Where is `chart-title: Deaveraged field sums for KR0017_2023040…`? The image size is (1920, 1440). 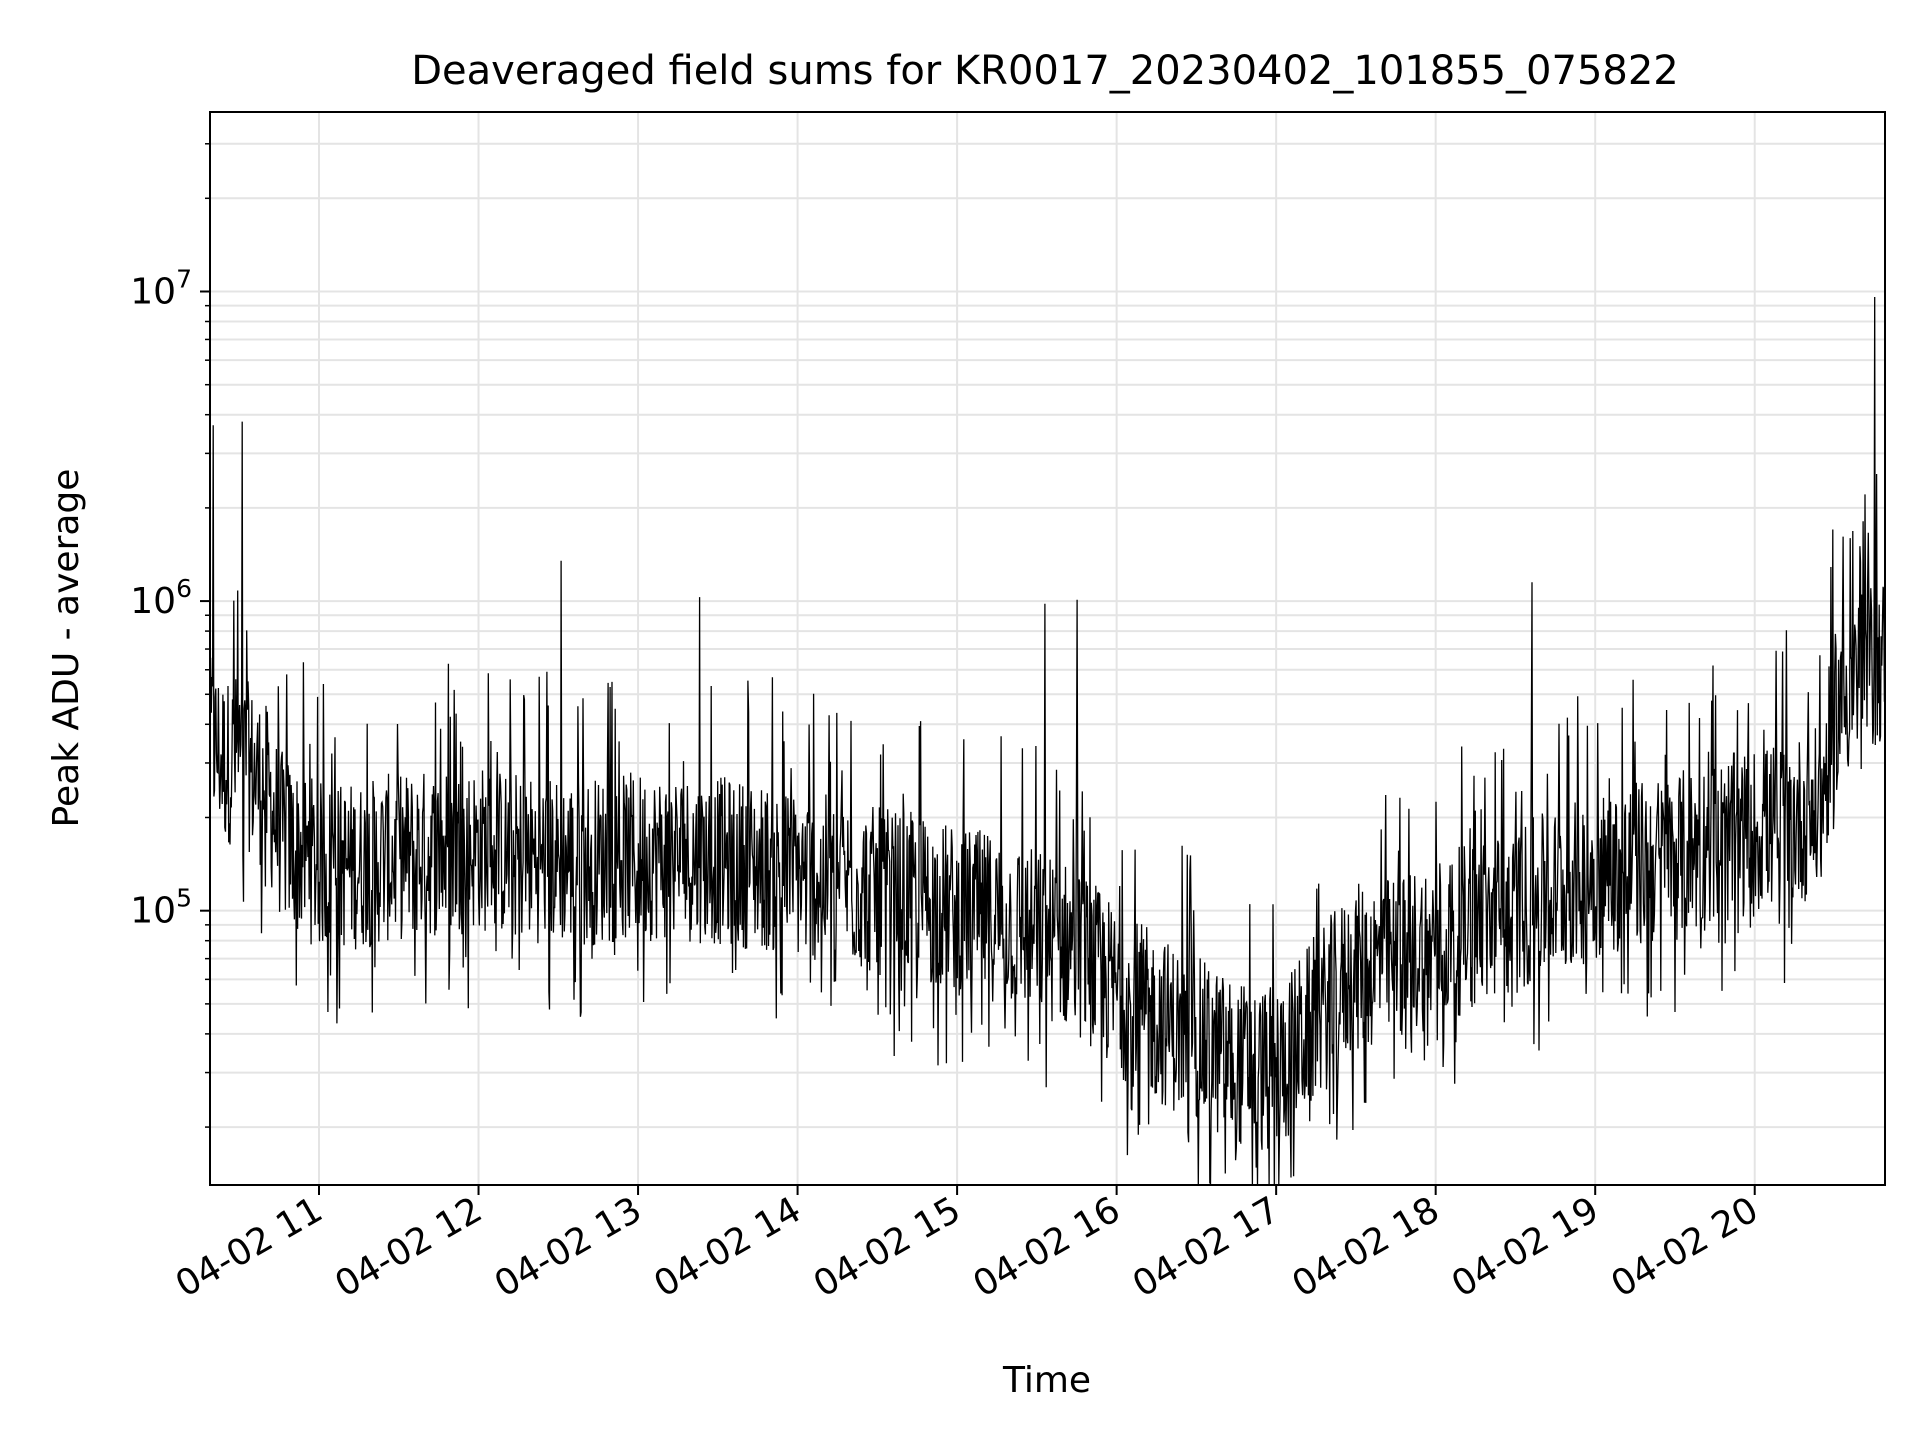 chart-title: Deaveraged field sums for KR0017_2023040… is located at coordinates (1045, 71).